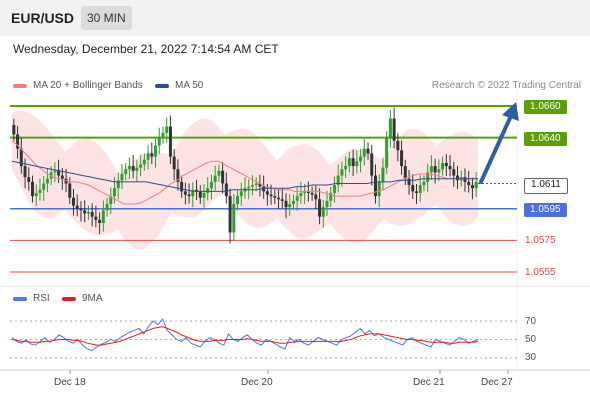 Image resolution: width=590 pixels, height=400 pixels. What do you see at coordinates (189, 85) in the screenshot?
I see `ma50-legend-label: MA 50` at bounding box center [189, 85].